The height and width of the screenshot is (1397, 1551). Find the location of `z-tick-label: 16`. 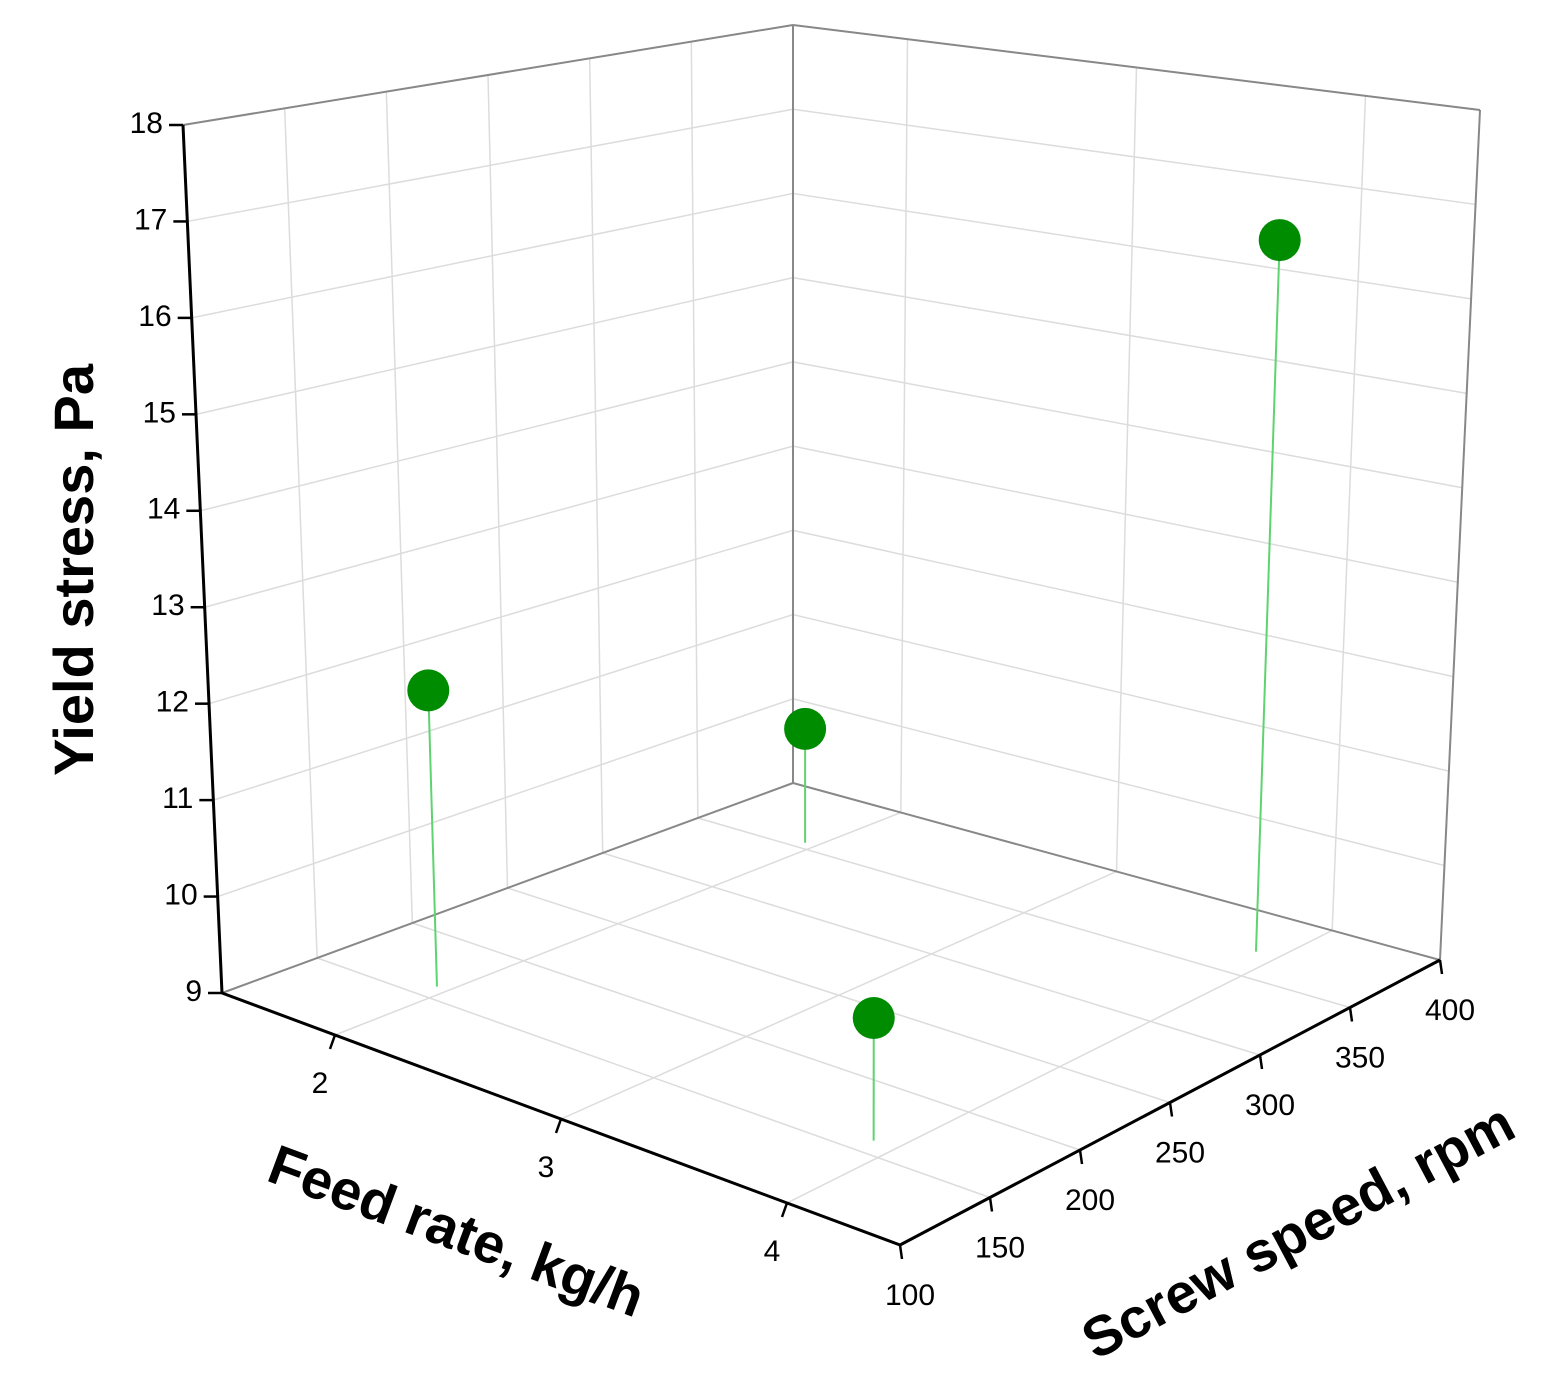

z-tick-label: 16 is located at coordinates (154, 316).